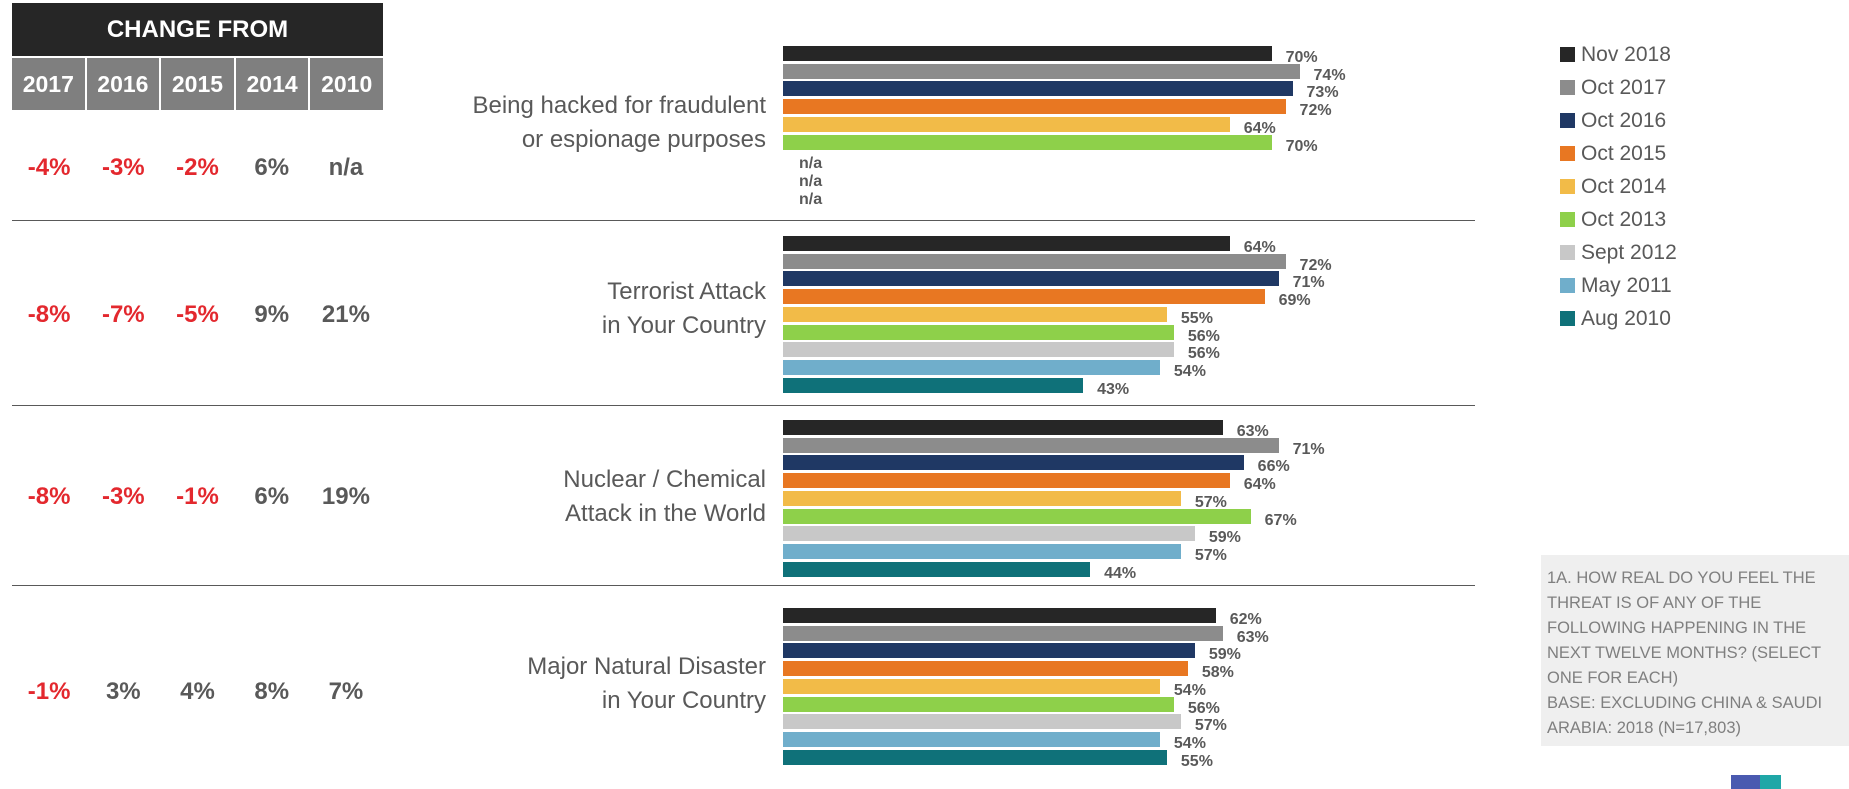 This screenshot has width=1849, height=789. What do you see at coordinates (197, 168) in the screenshot?
I see `change-row-hacked: -4% -3% -2% 6% n/a` at bounding box center [197, 168].